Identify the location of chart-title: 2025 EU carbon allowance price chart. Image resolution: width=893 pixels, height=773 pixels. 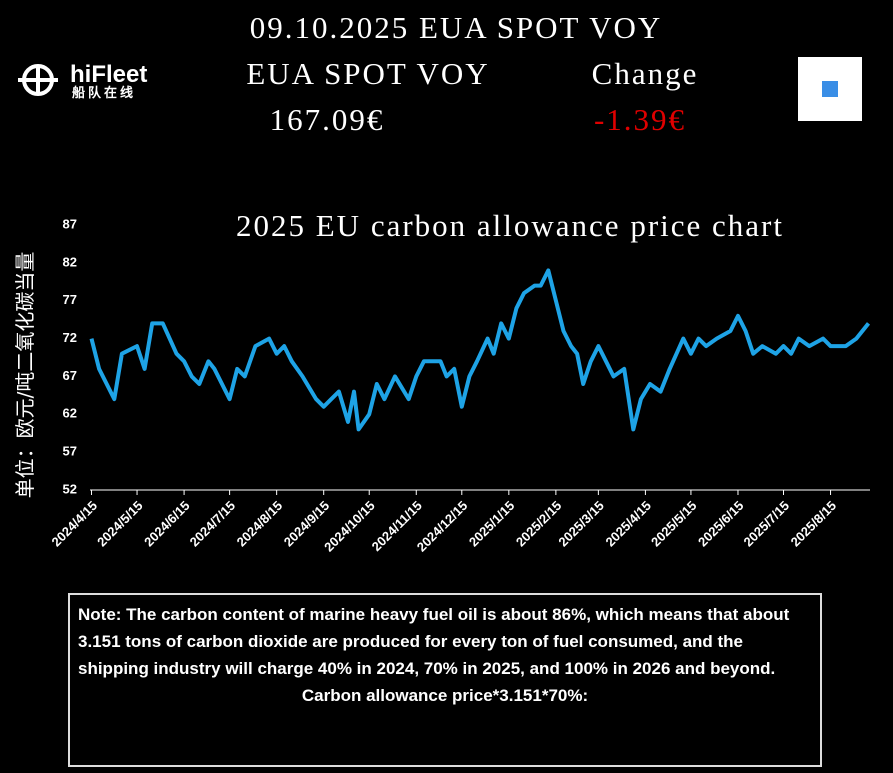
(510, 225).